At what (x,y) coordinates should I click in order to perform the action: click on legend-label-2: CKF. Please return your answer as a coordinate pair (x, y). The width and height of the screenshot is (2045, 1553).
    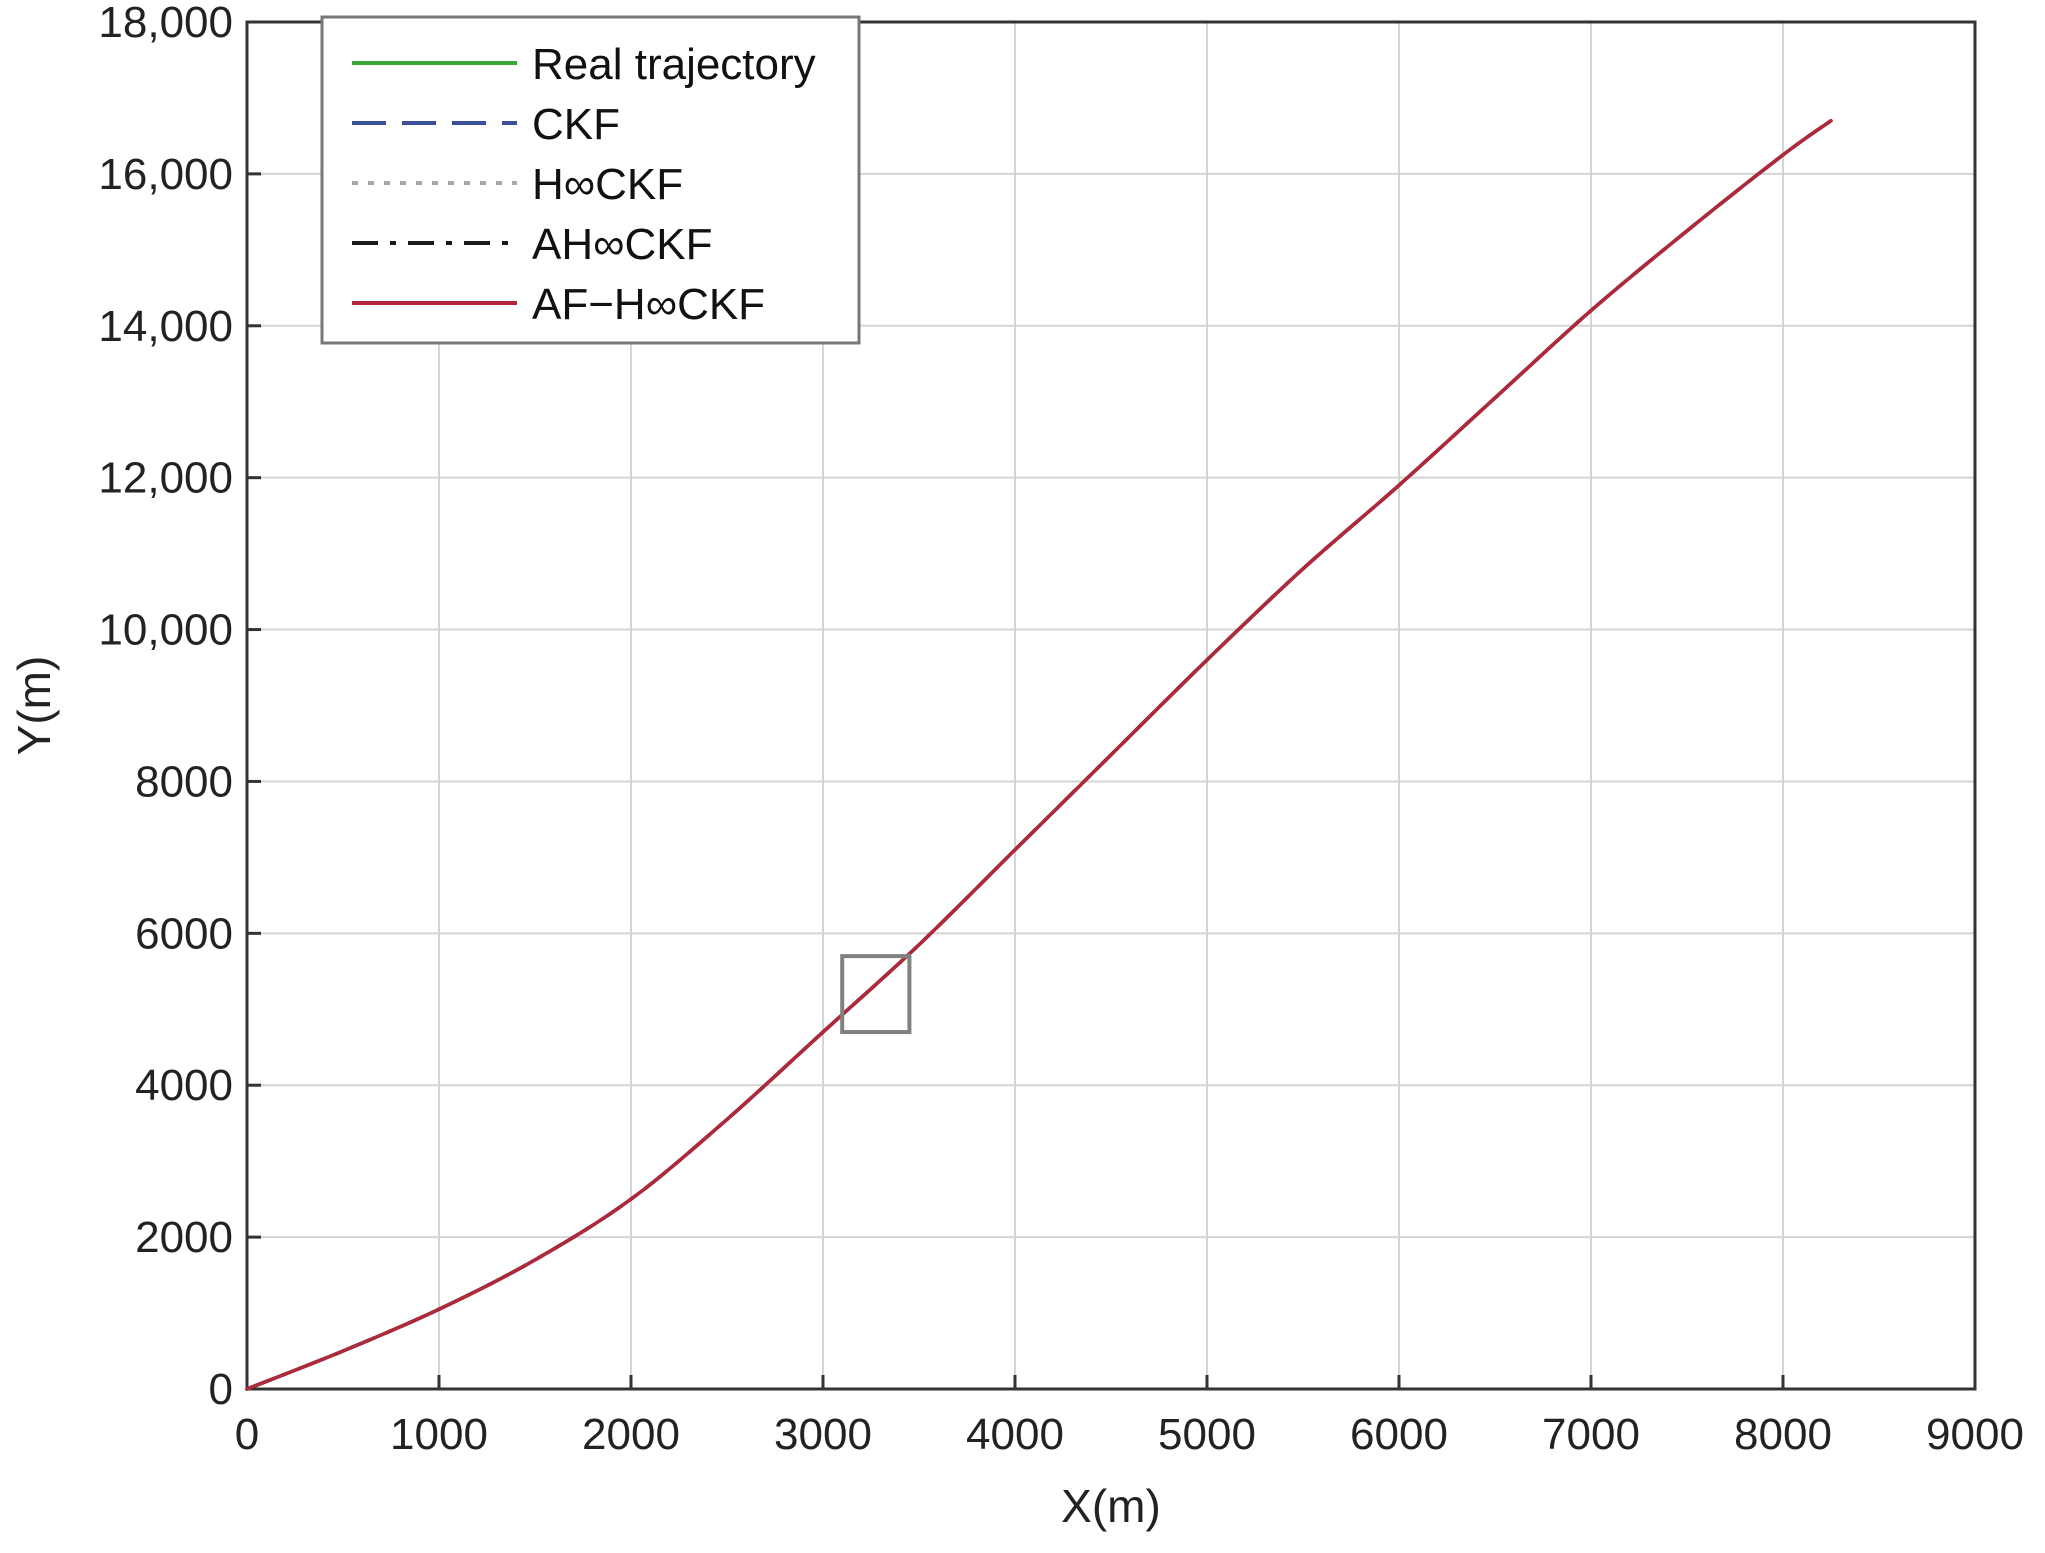
    Looking at the image, I should click on (576, 124).